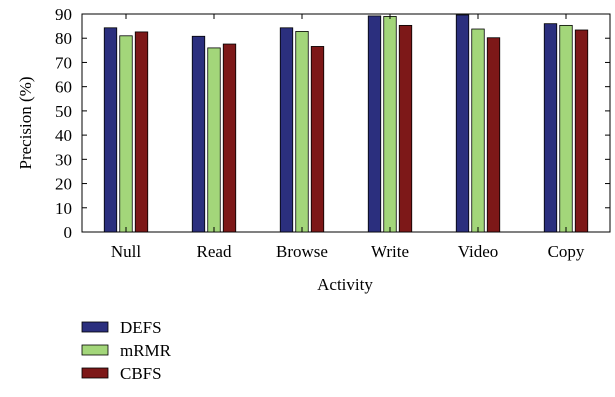  What do you see at coordinates (63, 184) in the screenshot?
I see `y-tick-label: 20` at bounding box center [63, 184].